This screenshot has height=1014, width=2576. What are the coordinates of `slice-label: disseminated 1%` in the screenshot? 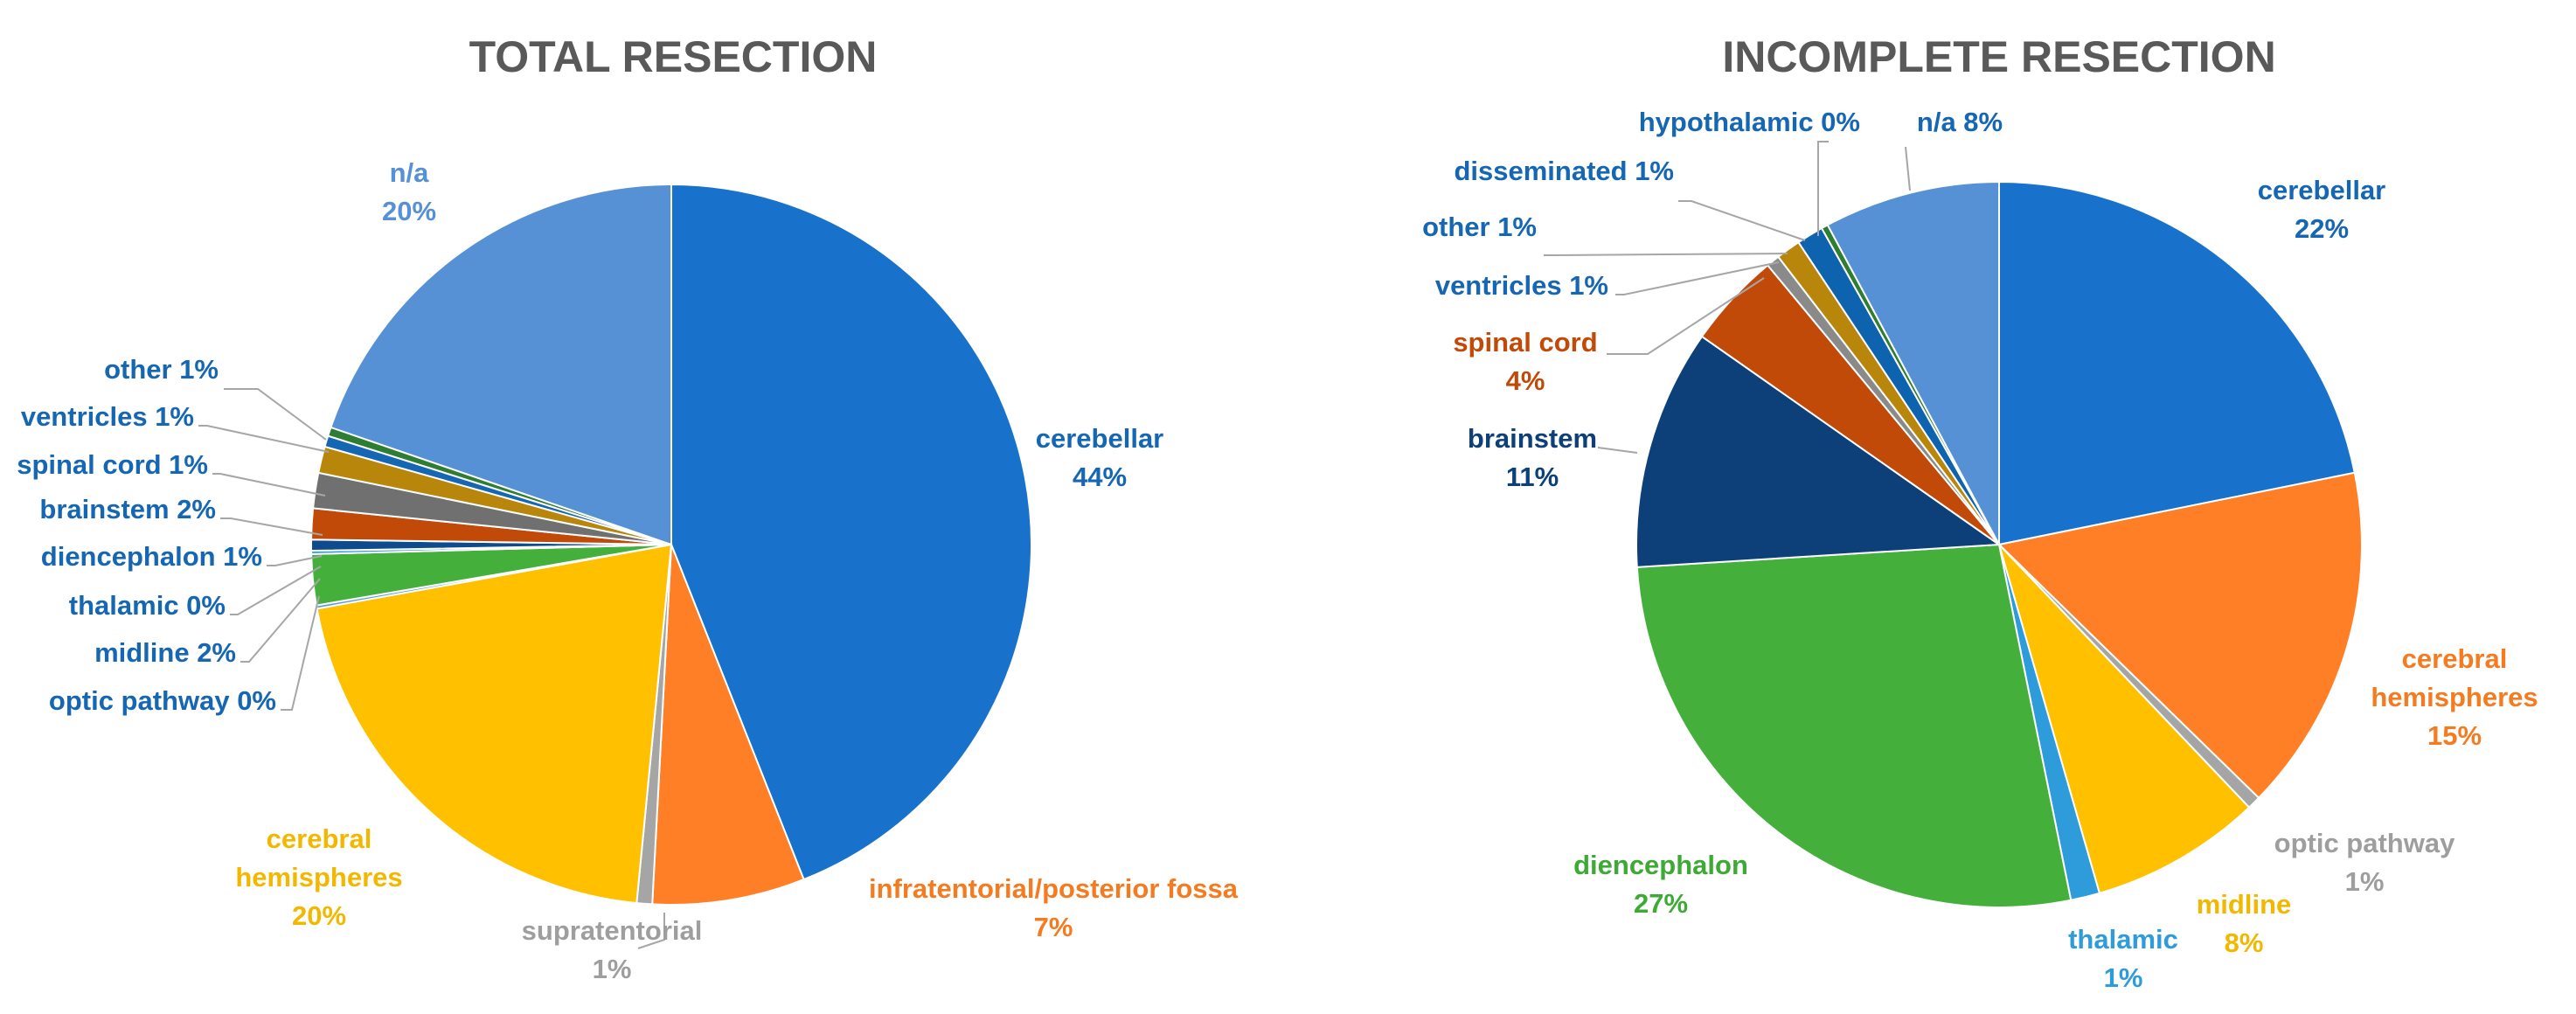 It's located at (1564, 171).